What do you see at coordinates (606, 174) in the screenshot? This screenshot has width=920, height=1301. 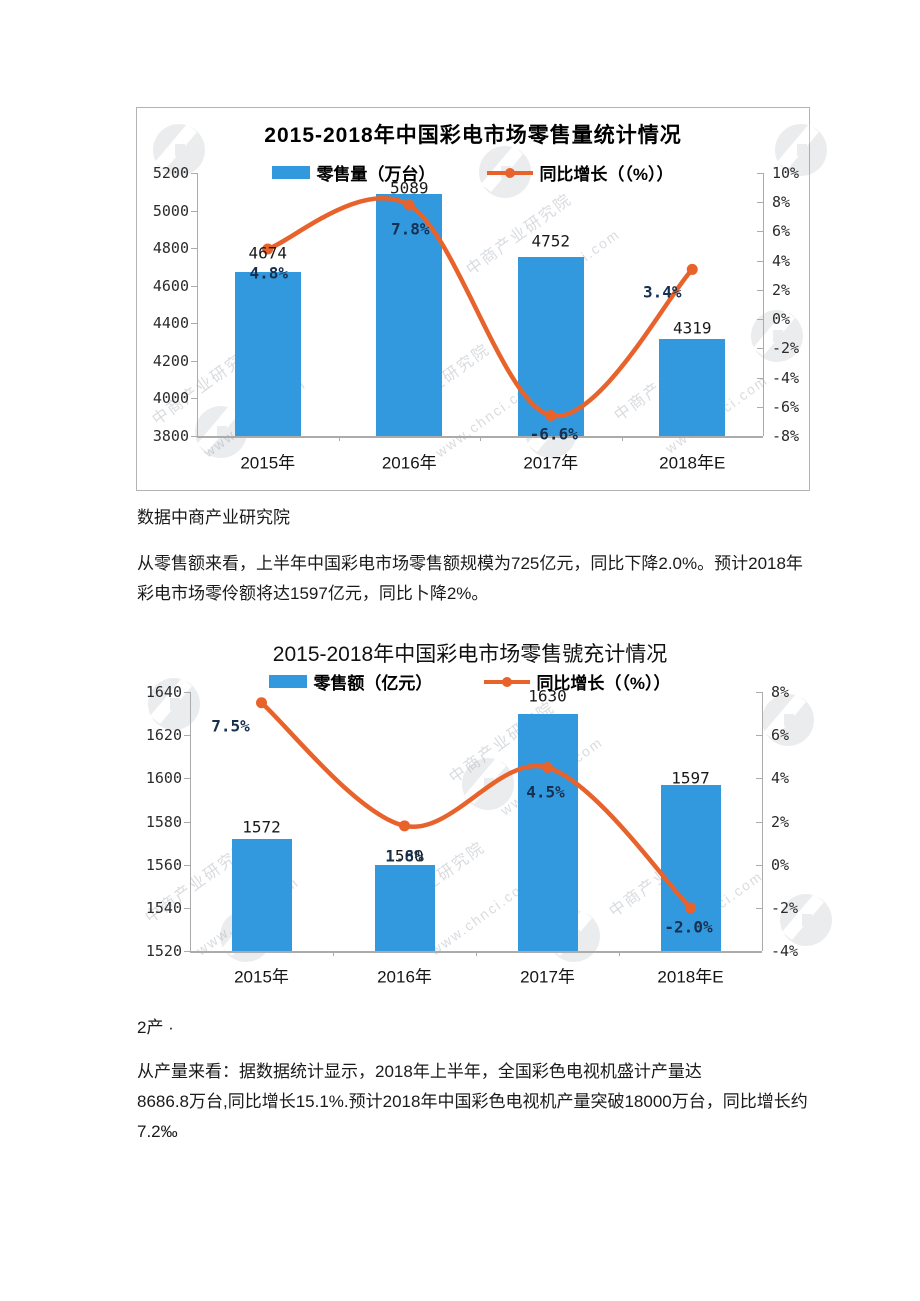 I see `legend-line-label: 同比增长（（%））` at bounding box center [606, 174].